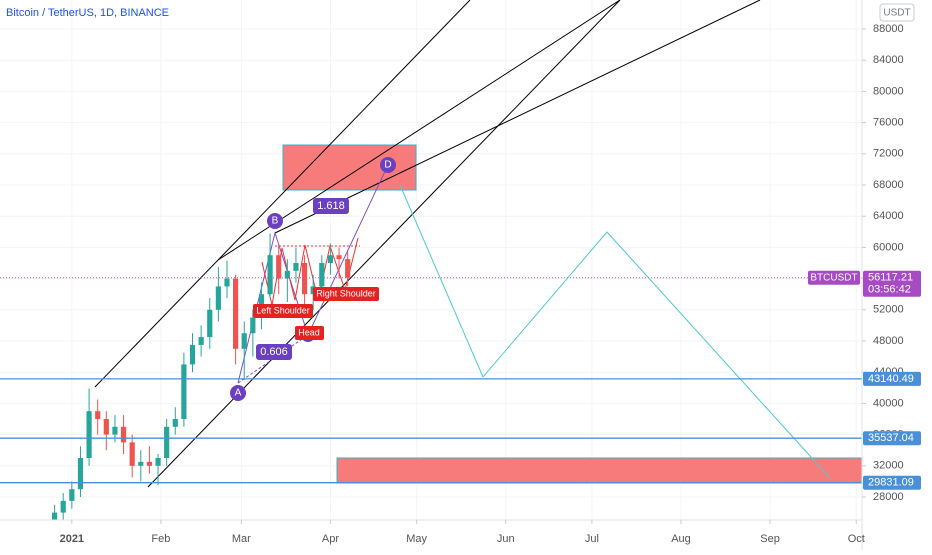  I want to click on symbol-badge, so click(834, 277).